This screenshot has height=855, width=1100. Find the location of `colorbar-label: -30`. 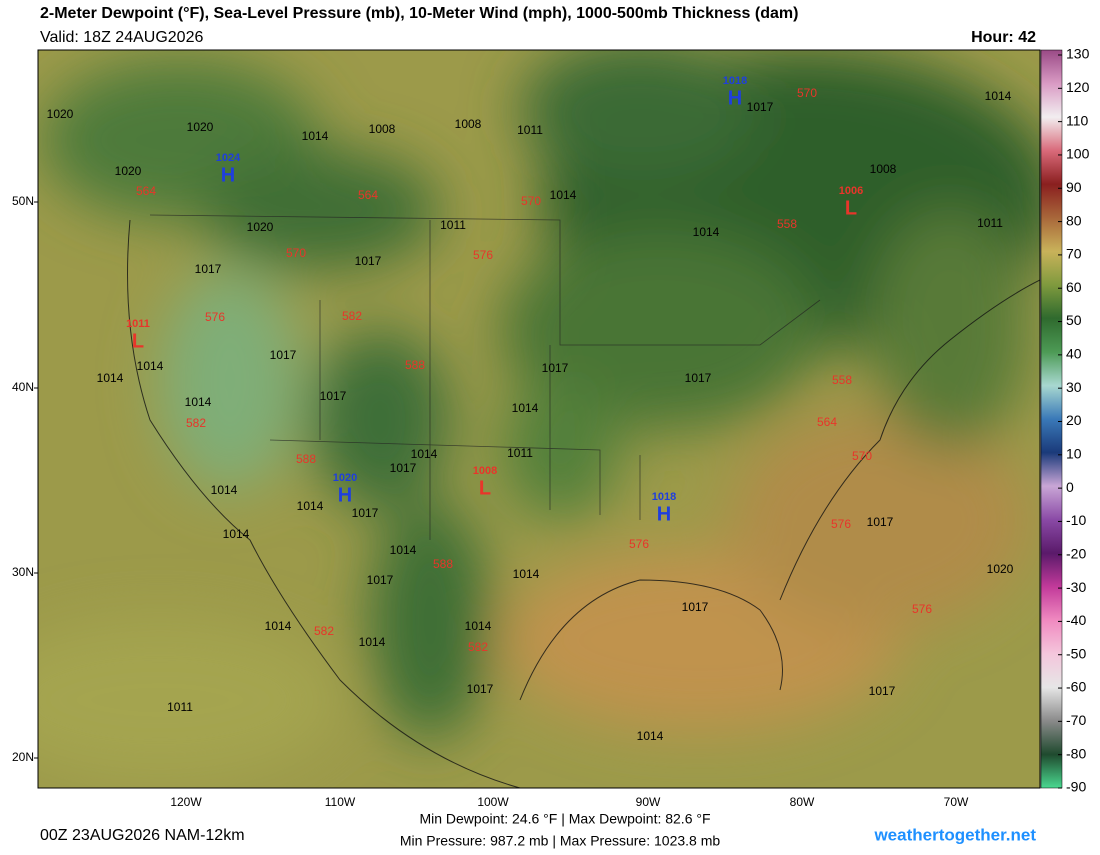

colorbar-label: -30 is located at coordinates (1076, 587).